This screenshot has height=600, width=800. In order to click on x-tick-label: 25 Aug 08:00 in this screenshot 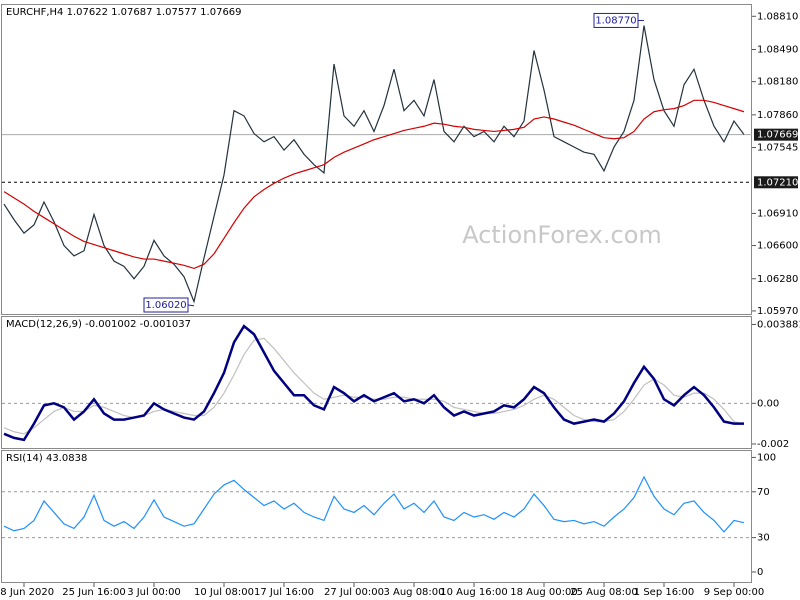, I will do `click(603, 592)`.